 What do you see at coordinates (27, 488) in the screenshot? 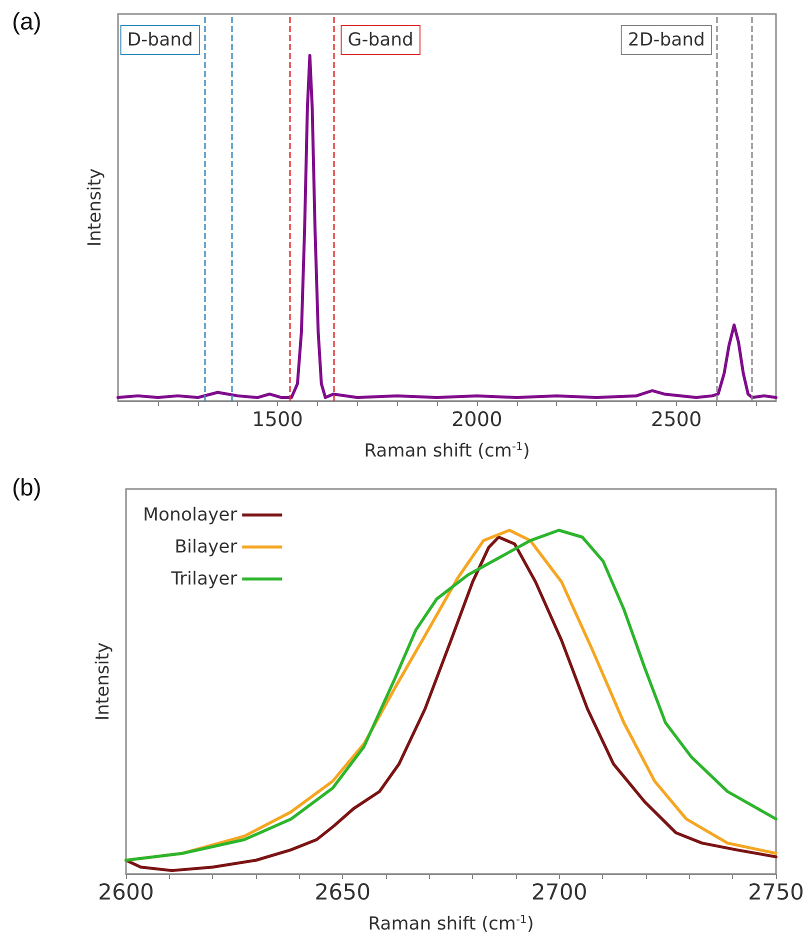
I see `text: (b)` at bounding box center [27, 488].